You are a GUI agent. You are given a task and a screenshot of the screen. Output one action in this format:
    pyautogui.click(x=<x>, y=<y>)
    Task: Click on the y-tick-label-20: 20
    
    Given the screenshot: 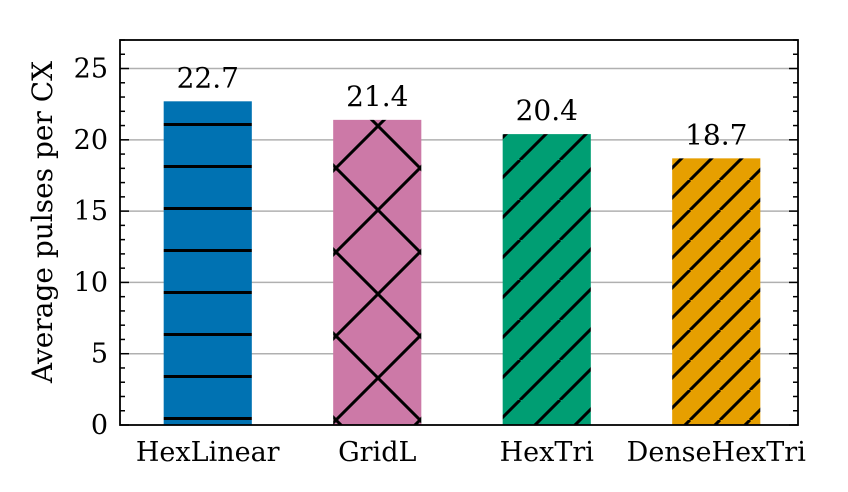 What is the action you would take?
    pyautogui.click(x=91, y=140)
    